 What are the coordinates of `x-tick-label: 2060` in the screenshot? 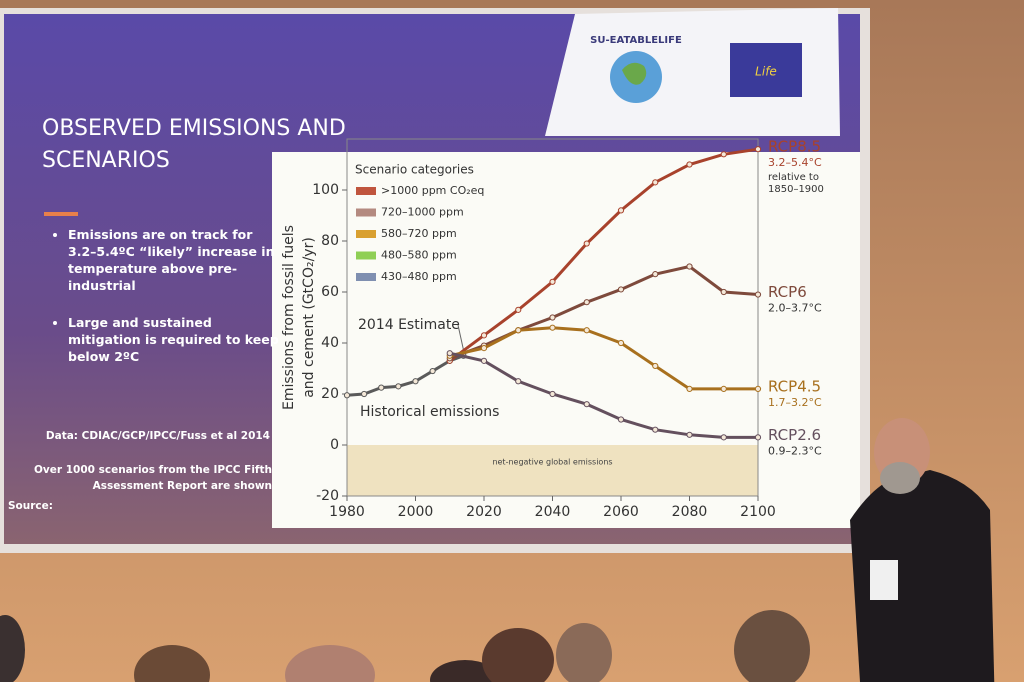 It's located at (621, 512).